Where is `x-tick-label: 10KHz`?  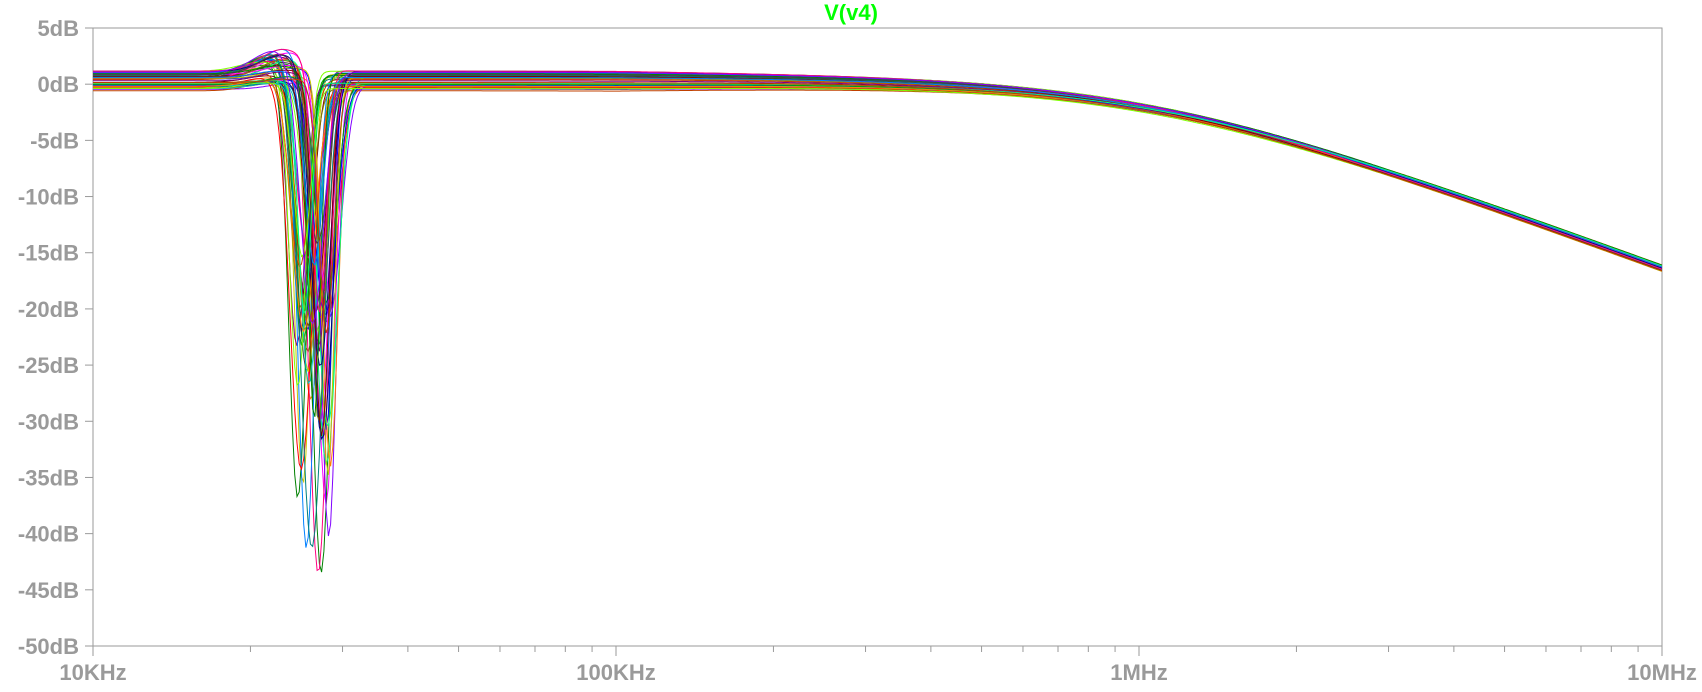 x-tick-label: 10KHz is located at coordinates (92, 672).